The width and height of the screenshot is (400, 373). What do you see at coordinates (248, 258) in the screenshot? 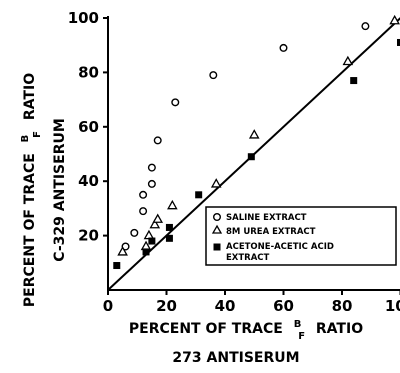
I see `legend-label-acetone-2: EXTRACT` at bounding box center [248, 258].